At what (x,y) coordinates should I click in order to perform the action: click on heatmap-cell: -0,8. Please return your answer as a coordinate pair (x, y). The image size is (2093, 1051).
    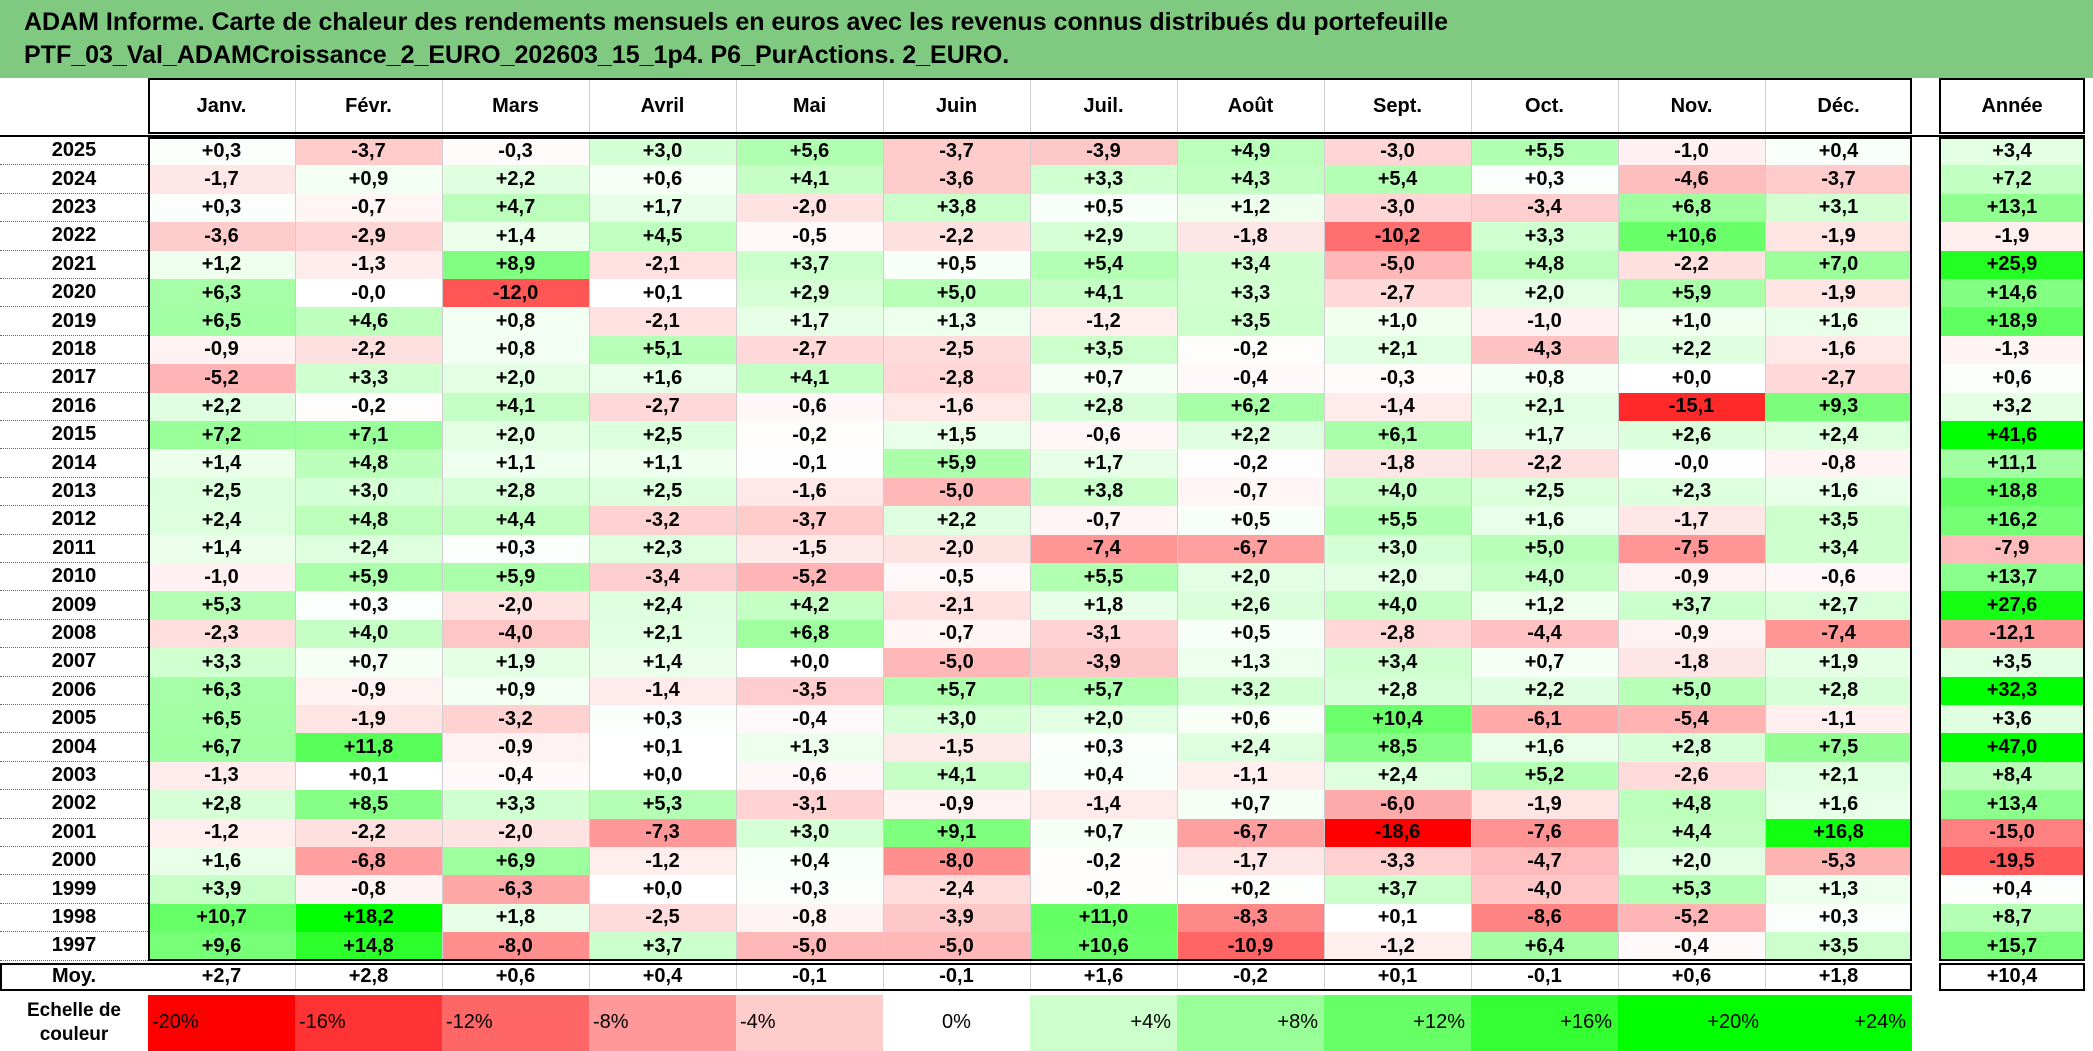
    Looking at the image, I should click on (1838, 463).